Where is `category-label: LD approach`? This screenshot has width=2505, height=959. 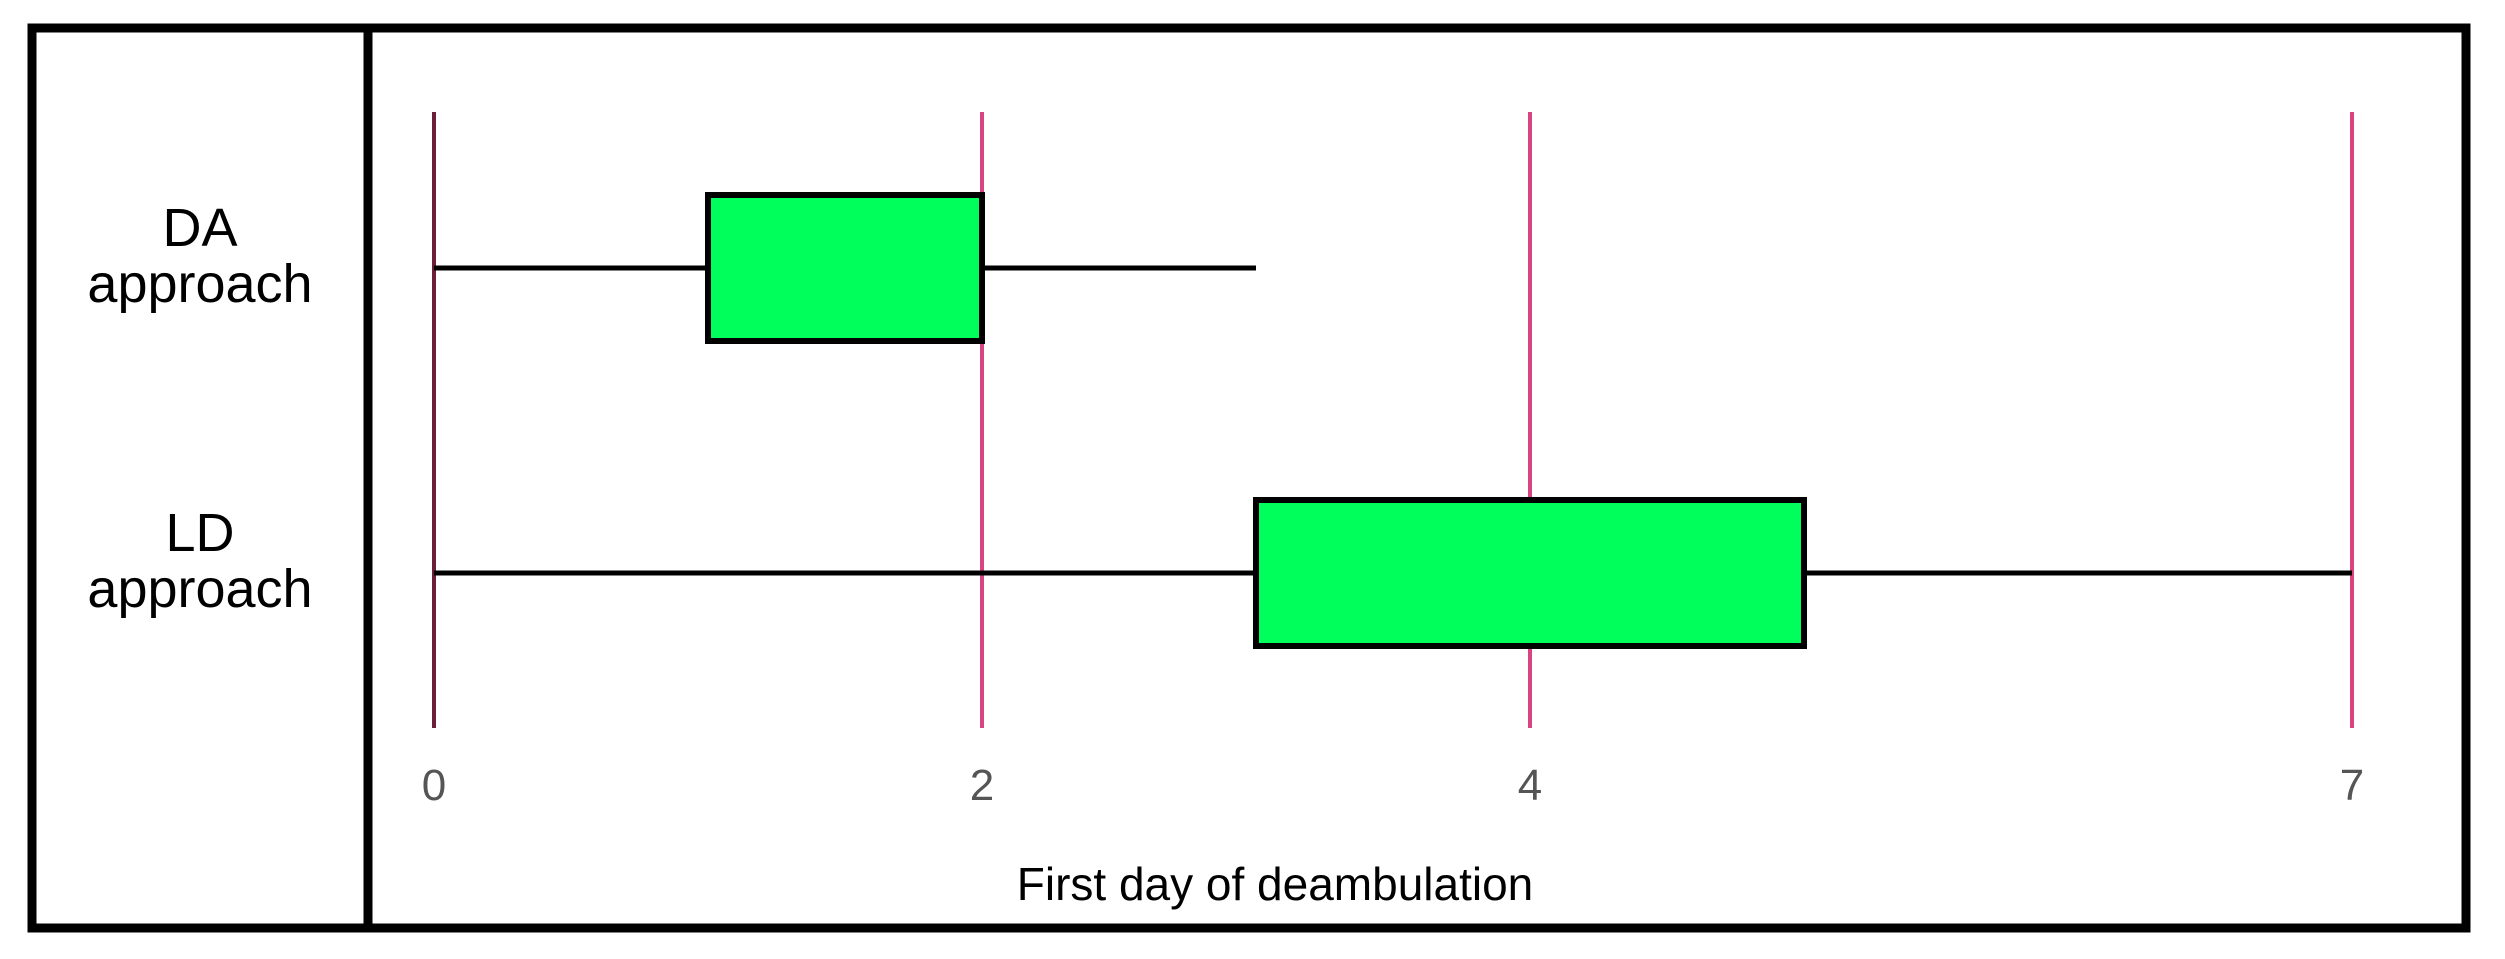 category-label: LD approach is located at coordinates (199, 561).